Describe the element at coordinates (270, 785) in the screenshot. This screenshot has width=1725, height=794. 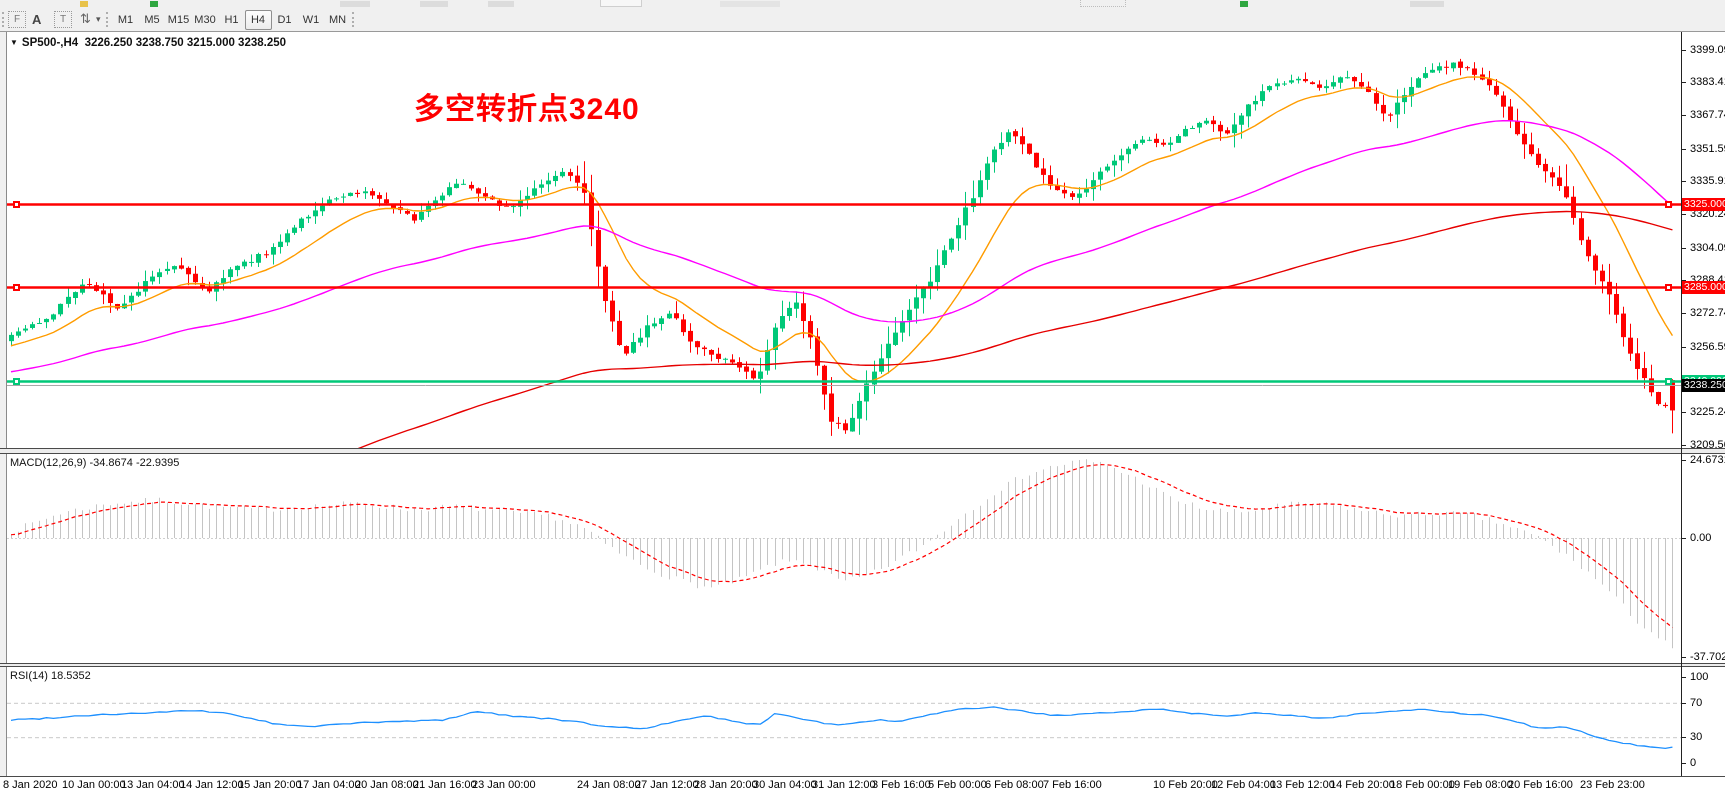
I see `time-tick-label: 15 Jan 20:00` at that location.